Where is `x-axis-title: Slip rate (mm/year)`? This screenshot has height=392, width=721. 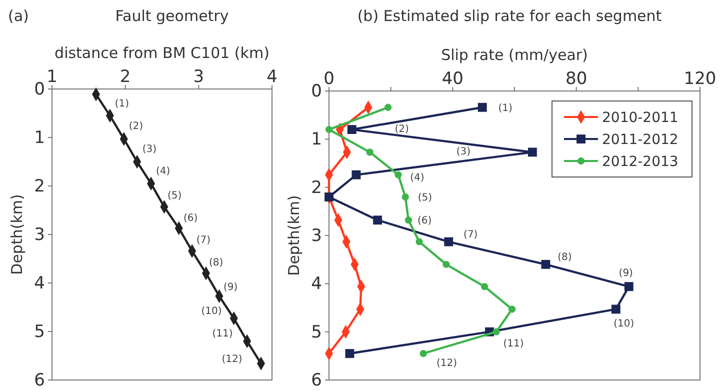 x-axis-title: Slip rate (mm/year) is located at coordinates (514, 55).